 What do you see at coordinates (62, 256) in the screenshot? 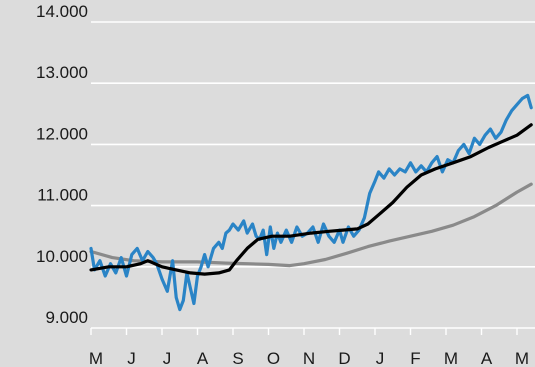
I see `y-tick-label: 10.000` at bounding box center [62, 256].